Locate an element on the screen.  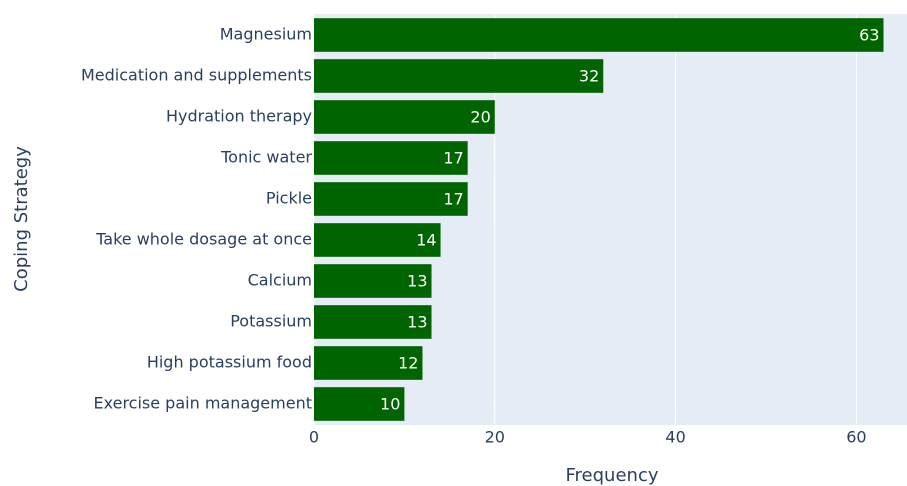
y-tick-label: Exercise pain management is located at coordinates (203, 403).